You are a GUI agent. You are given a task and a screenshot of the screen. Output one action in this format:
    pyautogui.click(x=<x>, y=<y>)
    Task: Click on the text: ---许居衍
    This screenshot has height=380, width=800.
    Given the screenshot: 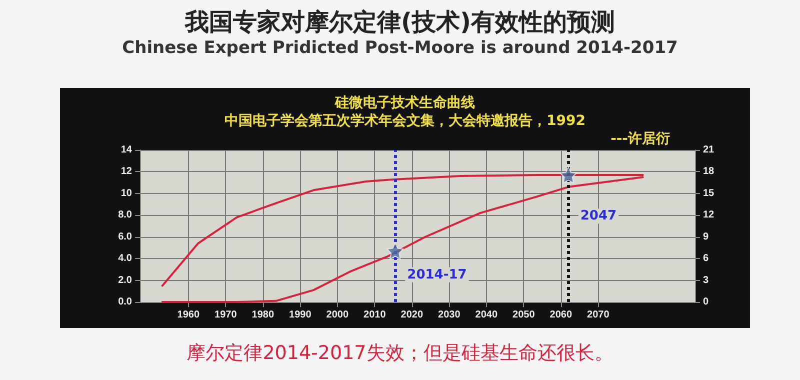 What is the action you would take?
    pyautogui.click(x=640, y=139)
    